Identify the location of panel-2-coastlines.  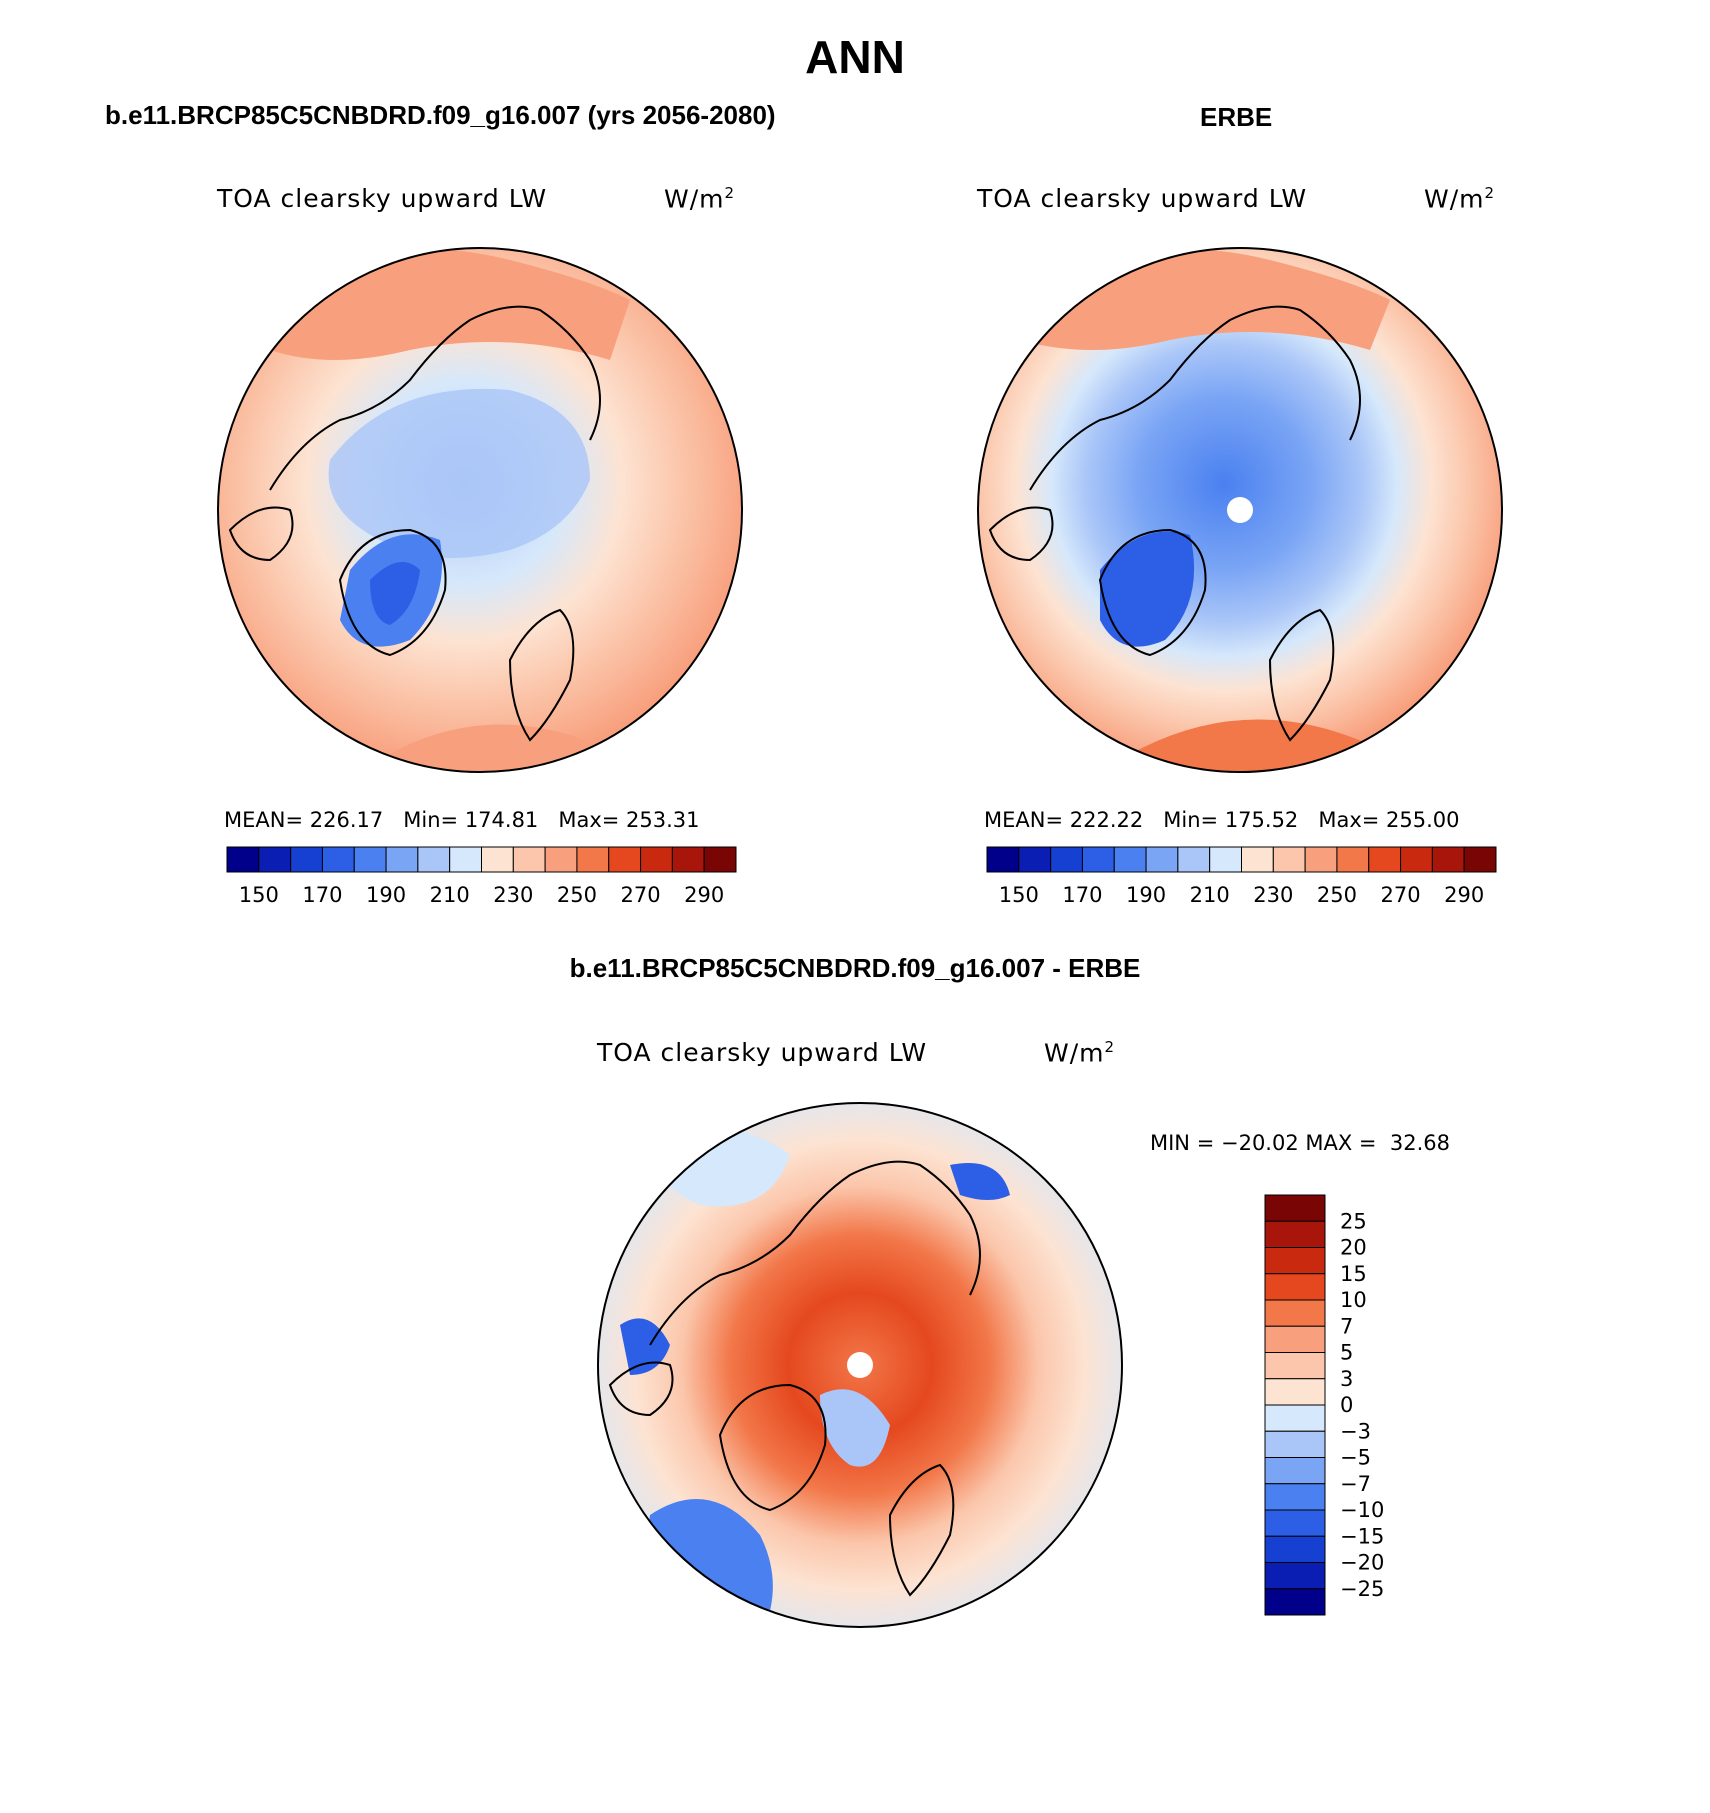
(1174, 523).